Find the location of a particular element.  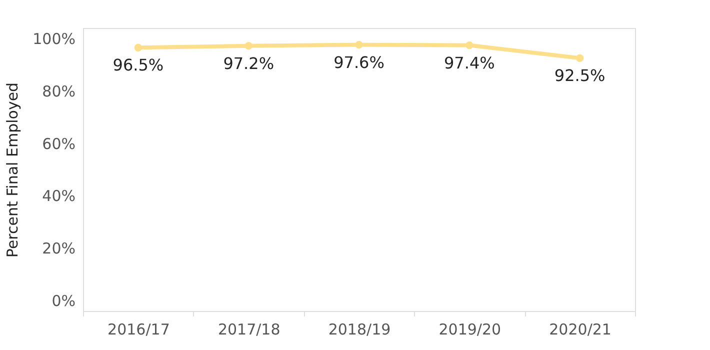

text: 97.2% is located at coordinates (248, 63).